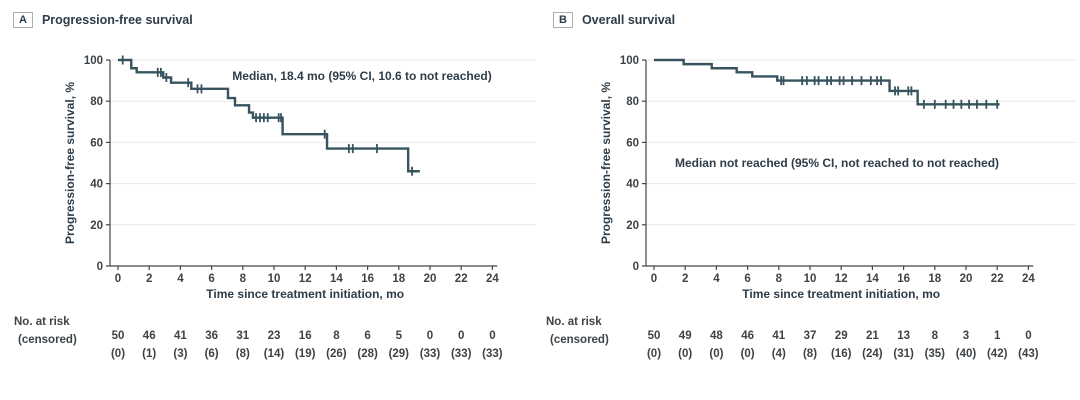  I want to click on censored-count: (4), so click(779, 354).